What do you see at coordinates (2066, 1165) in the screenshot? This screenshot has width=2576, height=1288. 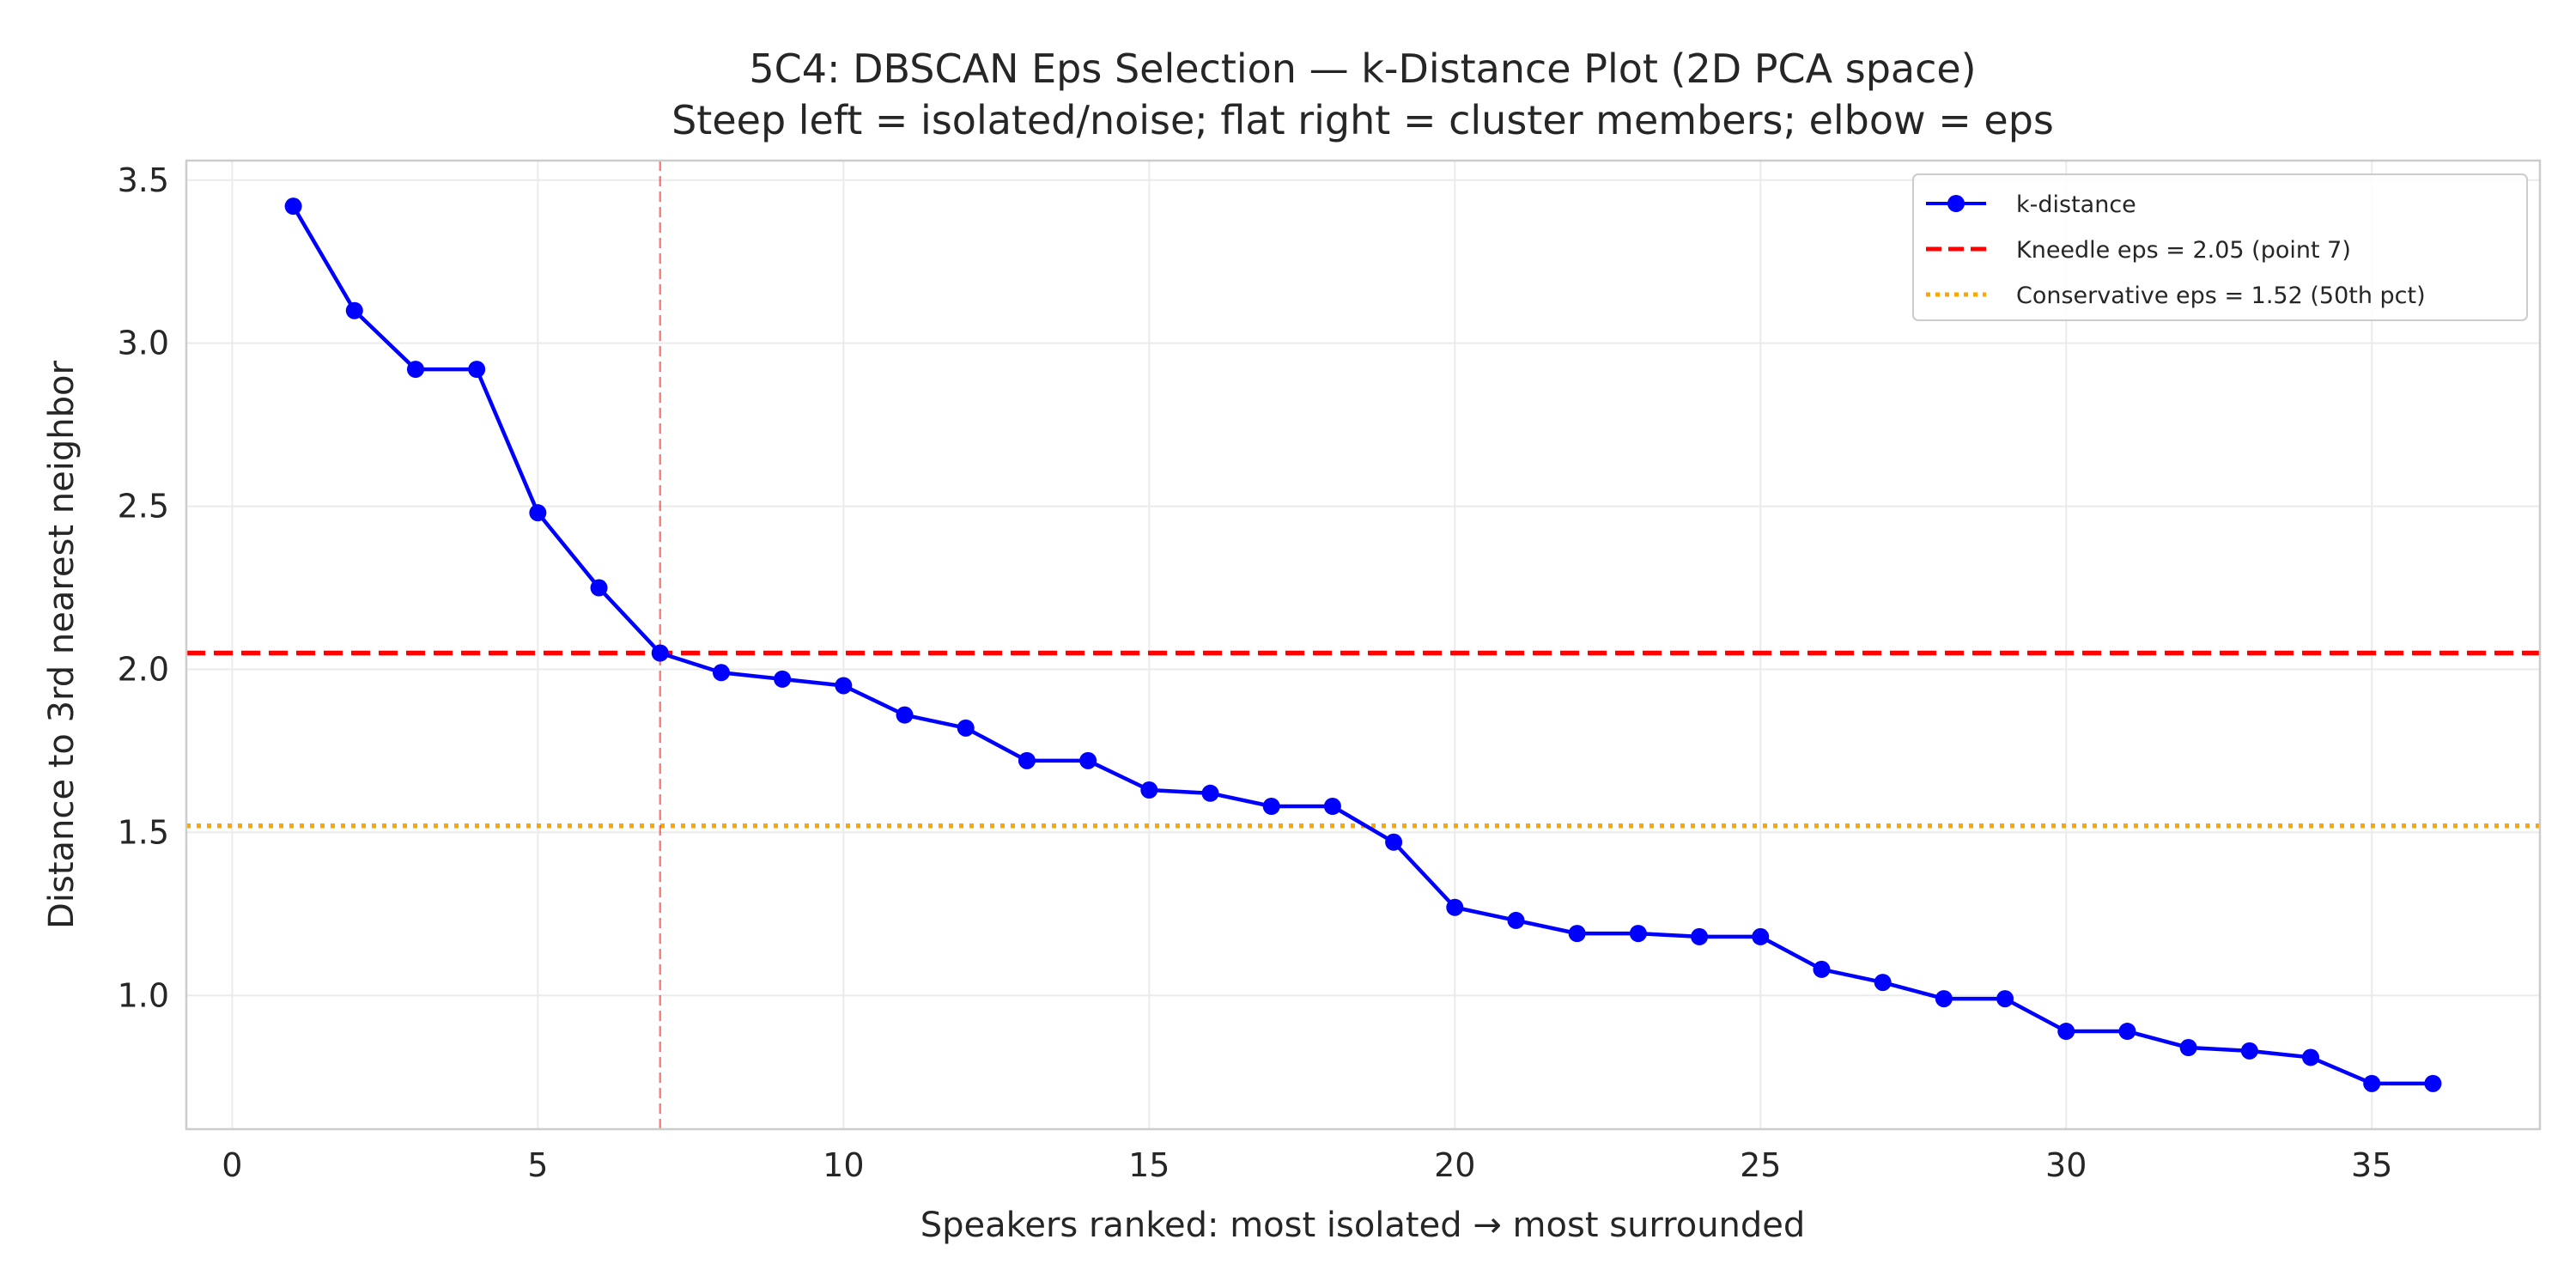 I see `x-tick-label: 30` at bounding box center [2066, 1165].